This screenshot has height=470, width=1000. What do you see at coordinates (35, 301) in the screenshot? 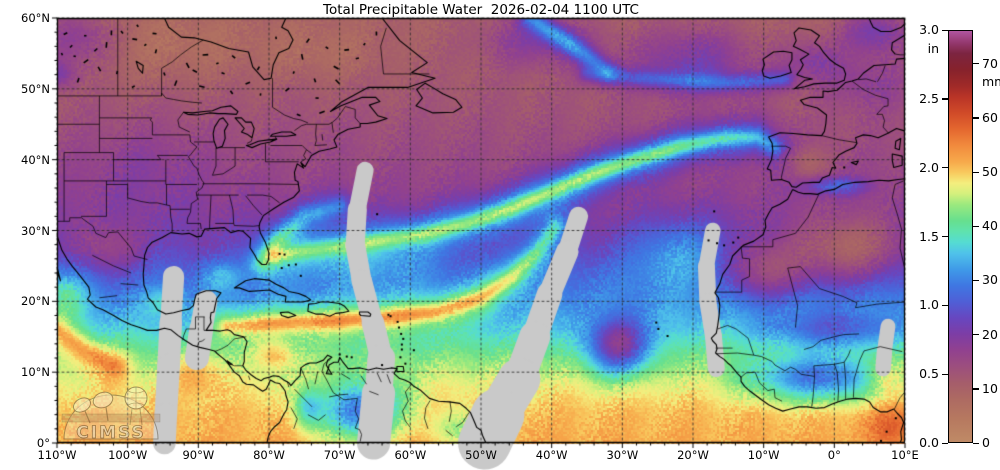
I see `y-tick-label: 20°N` at bounding box center [35, 301].